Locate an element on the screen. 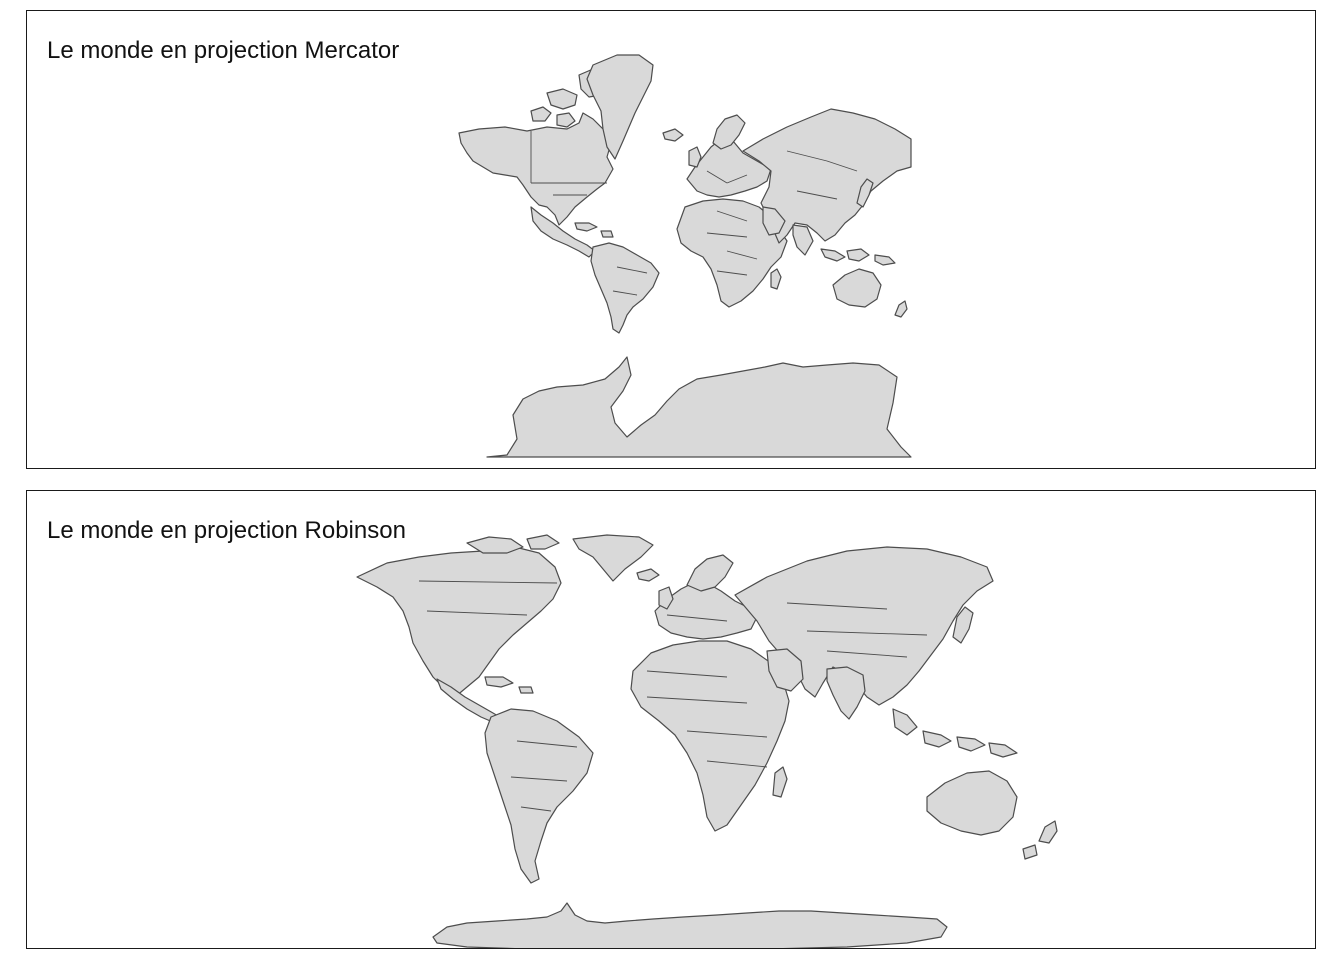 The width and height of the screenshot is (1344, 960). world-map-mercator is located at coordinates (685, 256).